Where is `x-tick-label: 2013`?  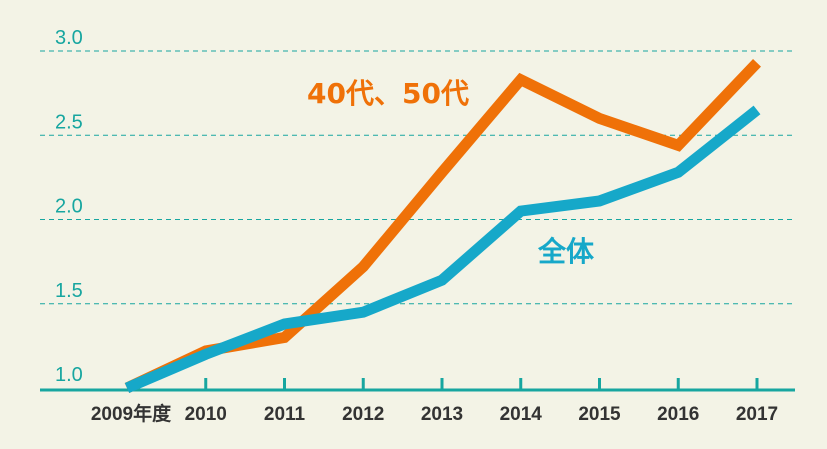 x-tick-label: 2013 is located at coordinates (442, 414).